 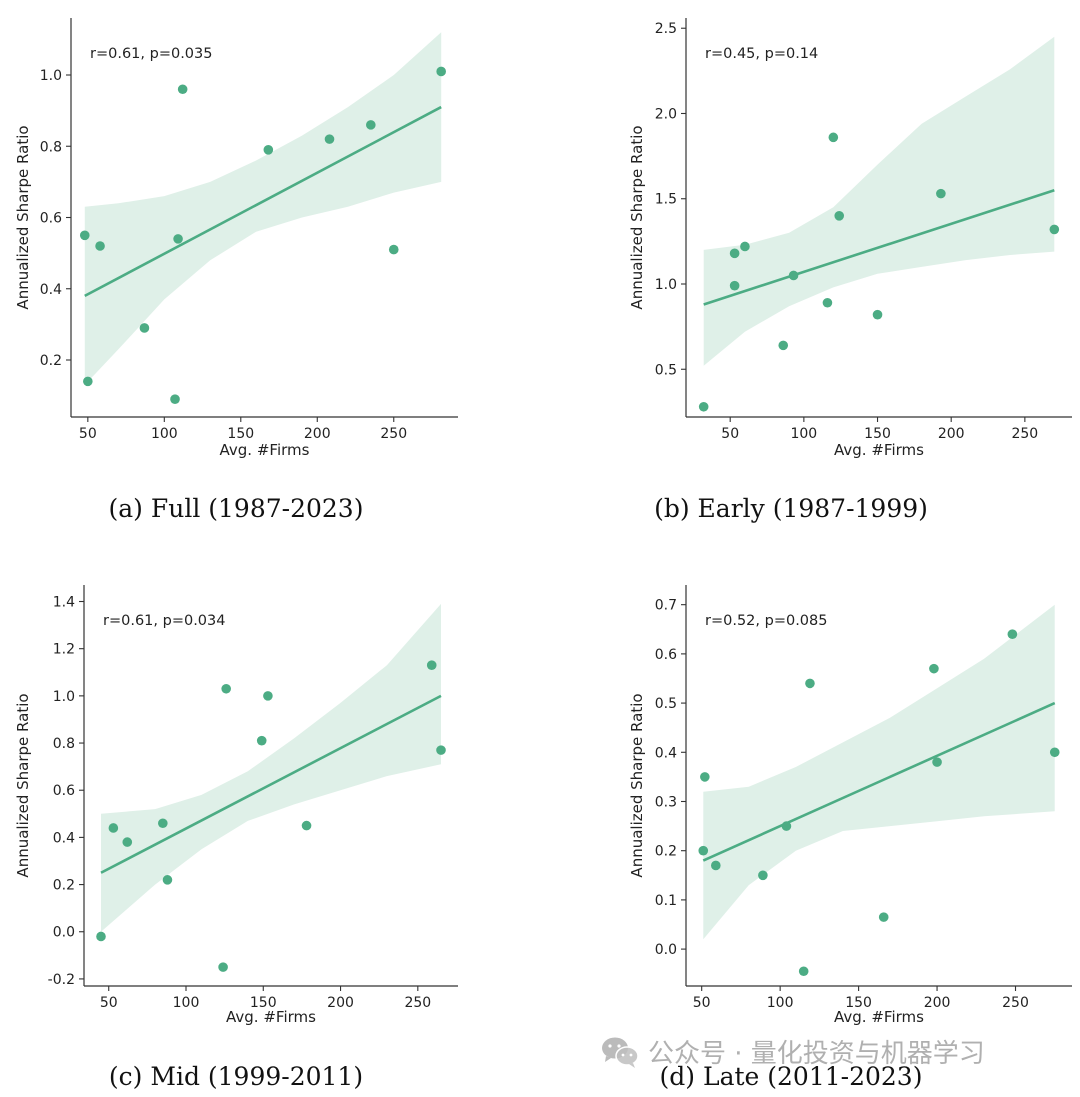 What do you see at coordinates (666, 852) in the screenshot?
I see `y-tick-label-d-0.2: 0.2` at bounding box center [666, 852].